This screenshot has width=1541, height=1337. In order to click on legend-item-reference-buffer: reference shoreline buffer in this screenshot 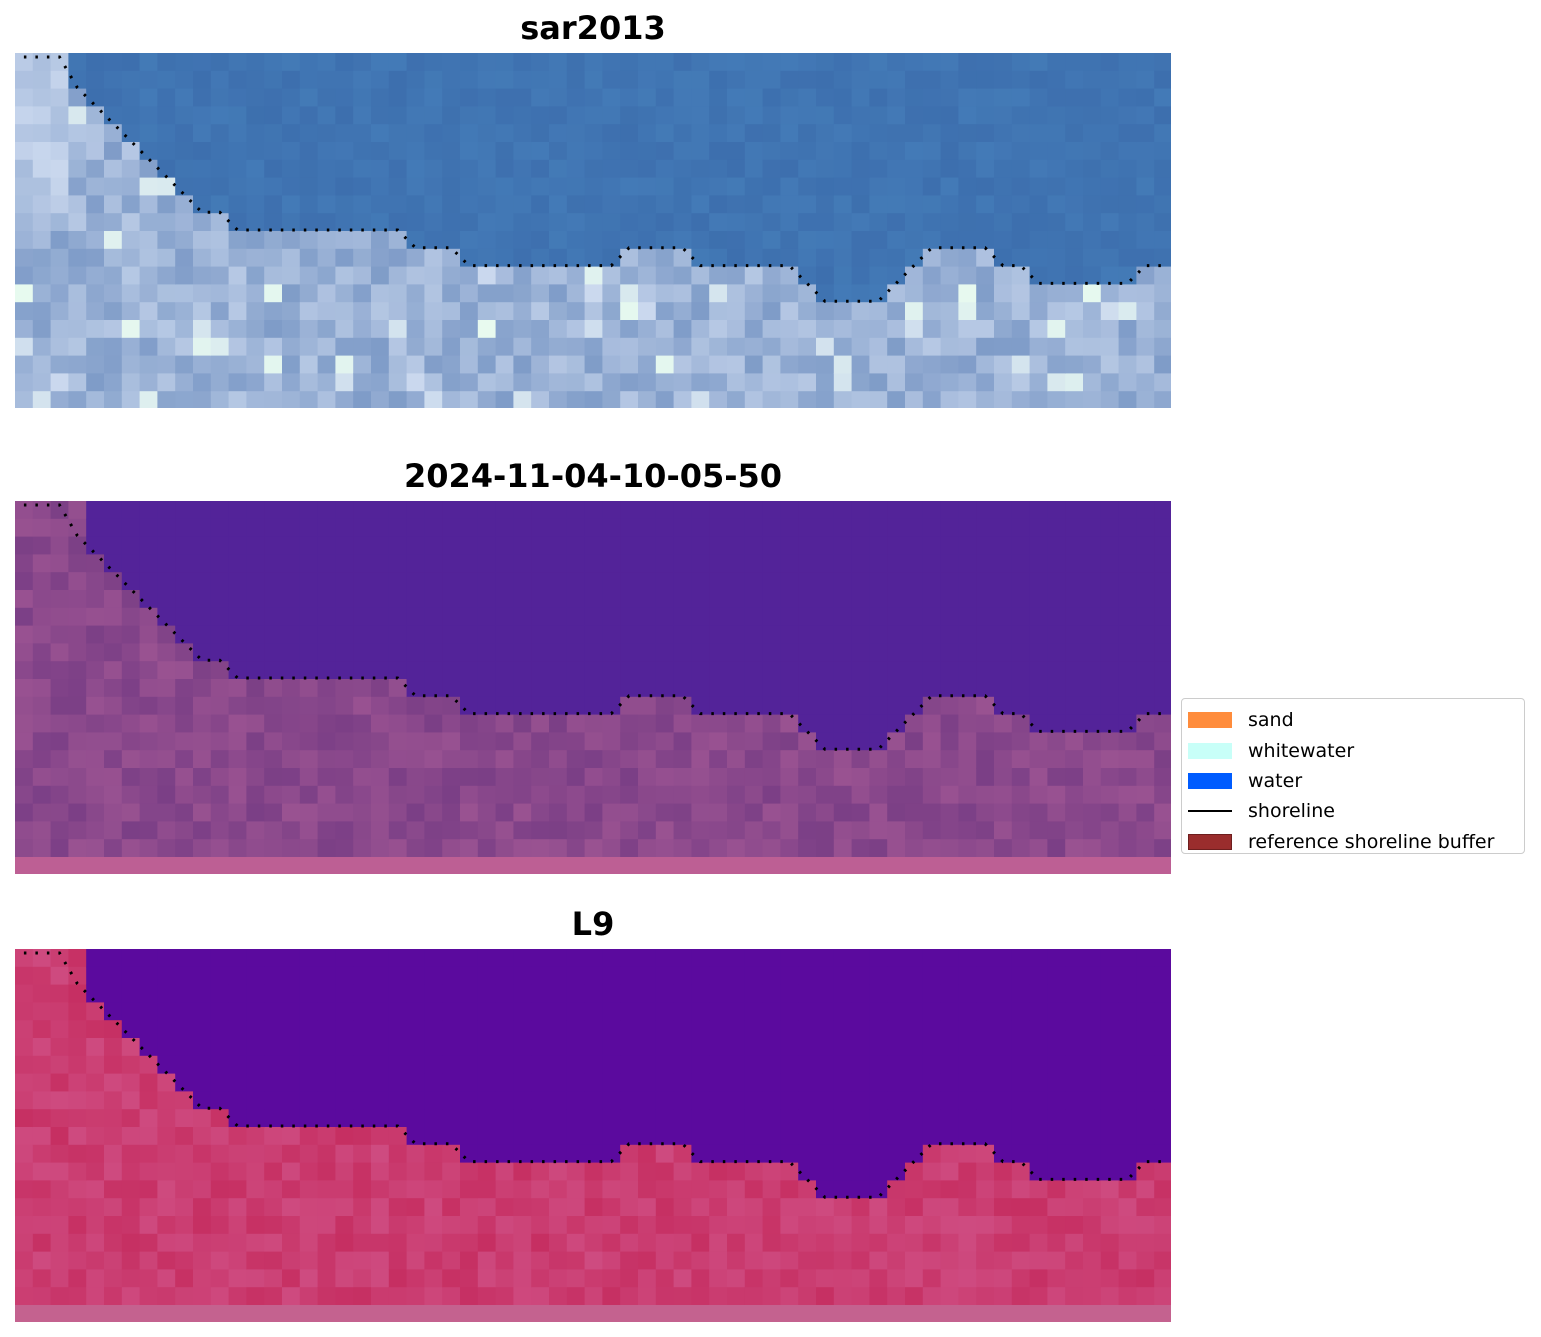, I will do `click(1353, 842)`.